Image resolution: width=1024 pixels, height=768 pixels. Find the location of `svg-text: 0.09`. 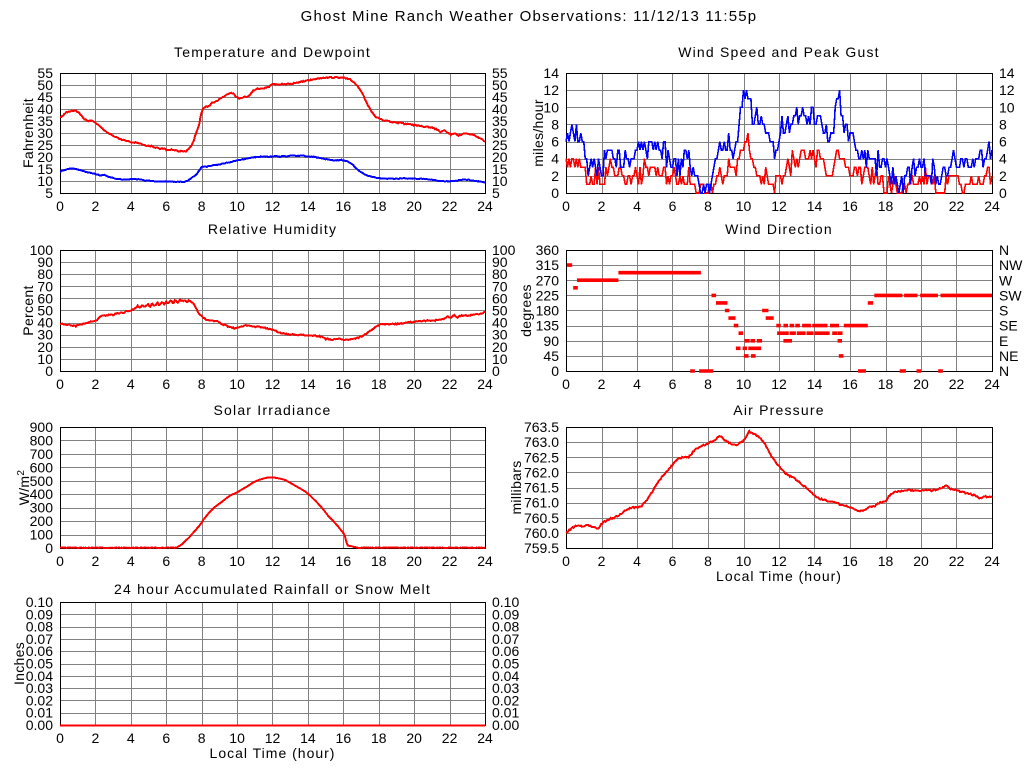

svg-text: 0.09 is located at coordinates (39, 614).